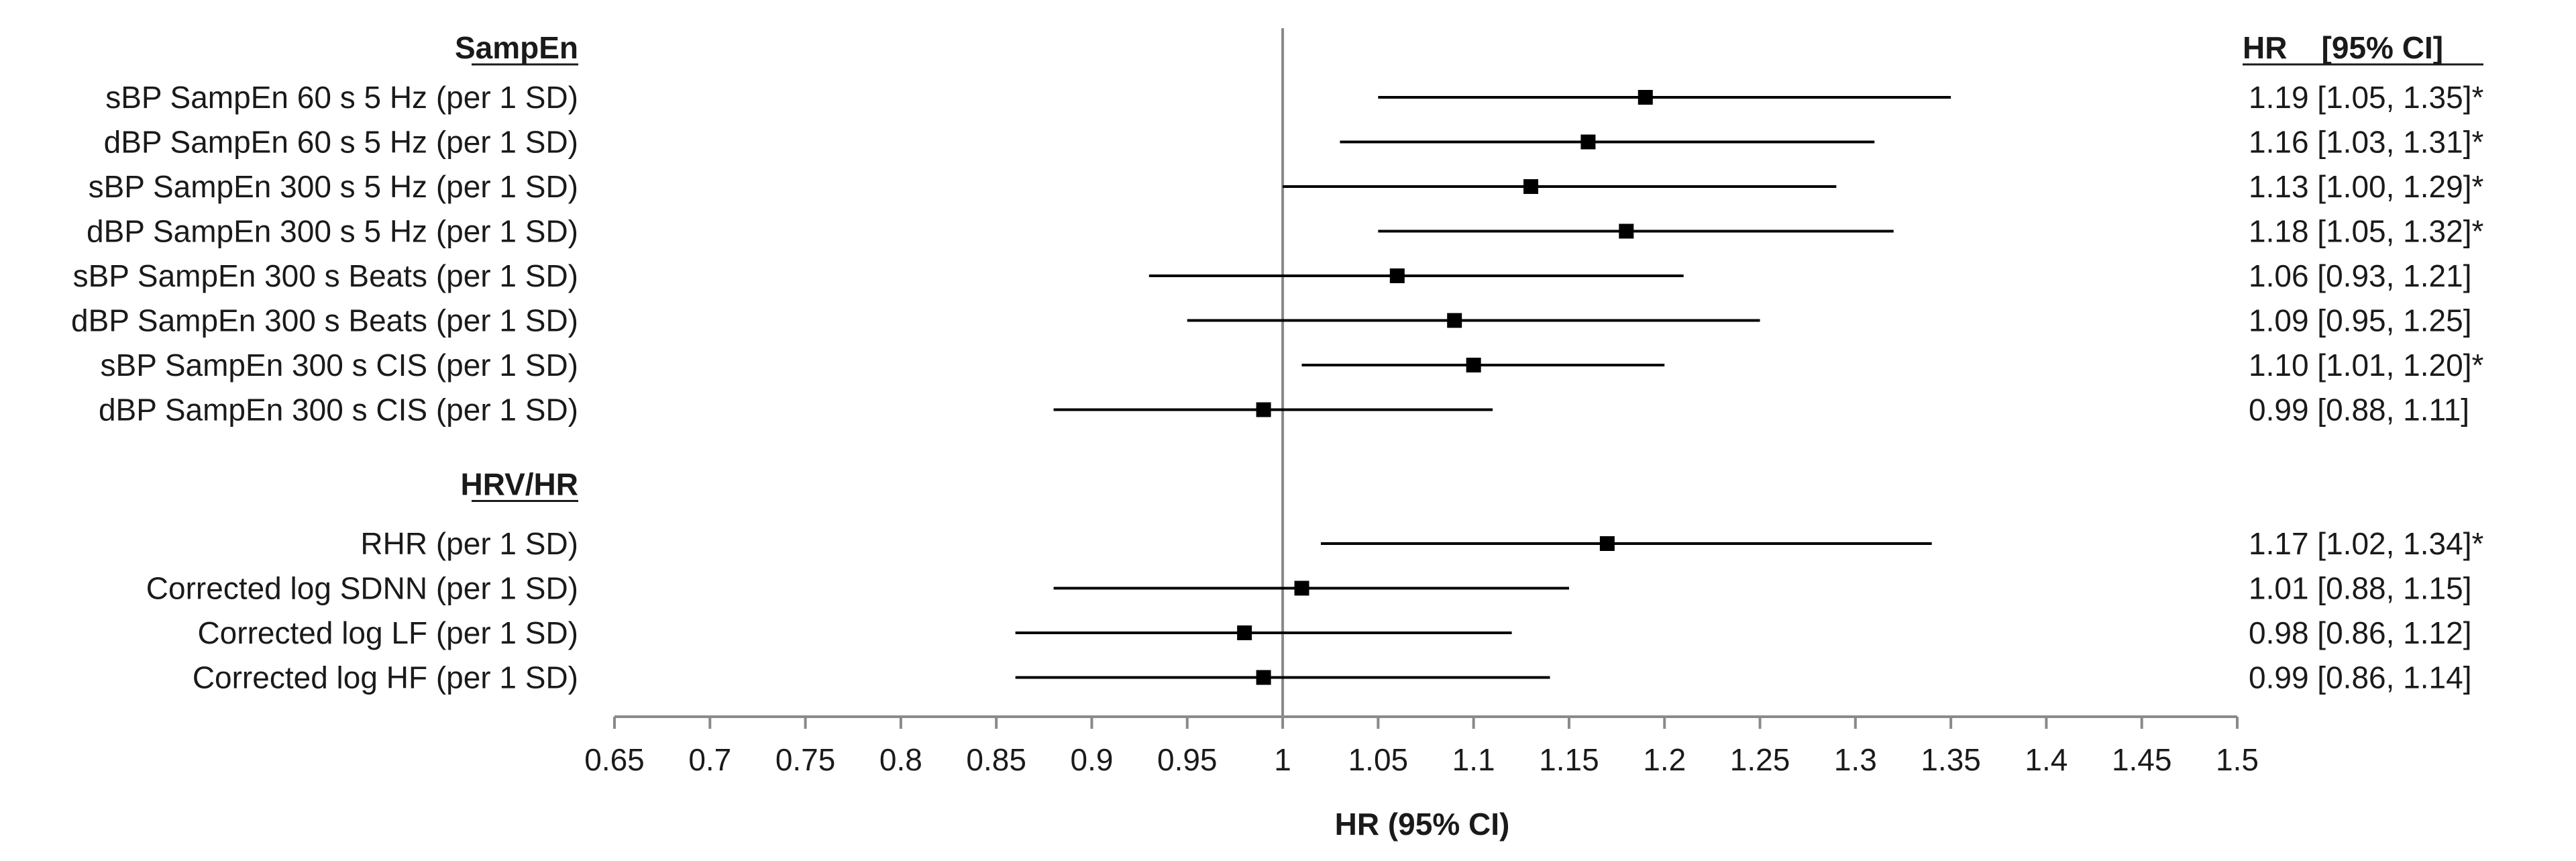 This screenshot has height=861, width=2576. What do you see at coordinates (519, 484) in the screenshot?
I see `group-title: HRV/HR` at bounding box center [519, 484].